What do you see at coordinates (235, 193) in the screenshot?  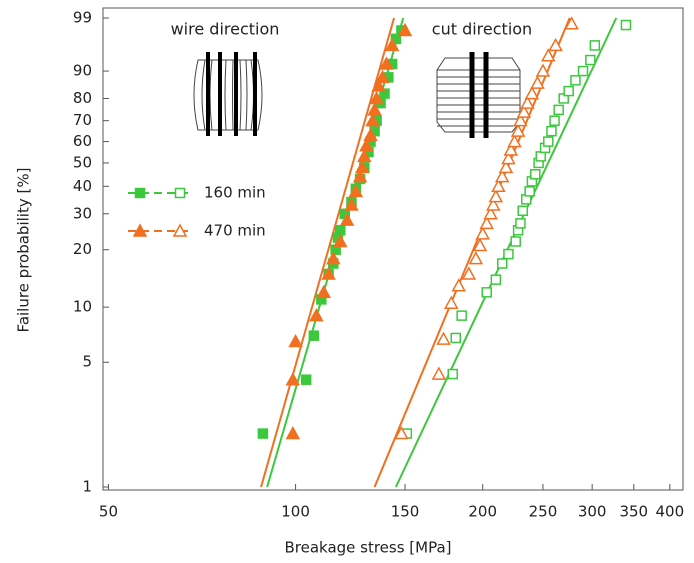 I see `legend-label: 160 min` at bounding box center [235, 193].